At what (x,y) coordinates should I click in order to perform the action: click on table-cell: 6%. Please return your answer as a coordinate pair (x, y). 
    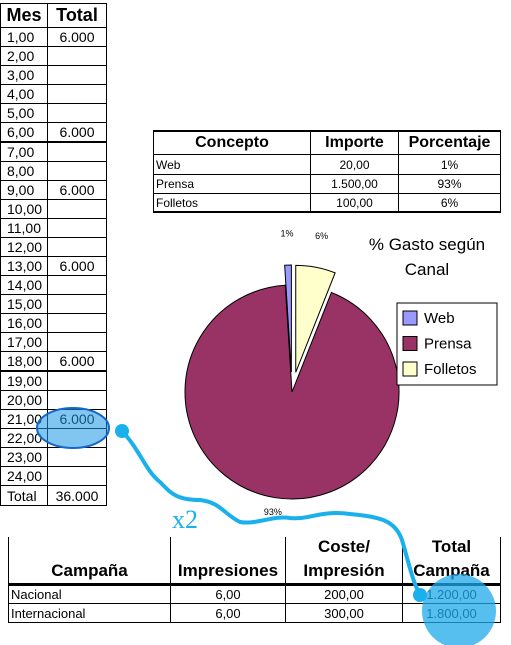
    Looking at the image, I should click on (449, 203).